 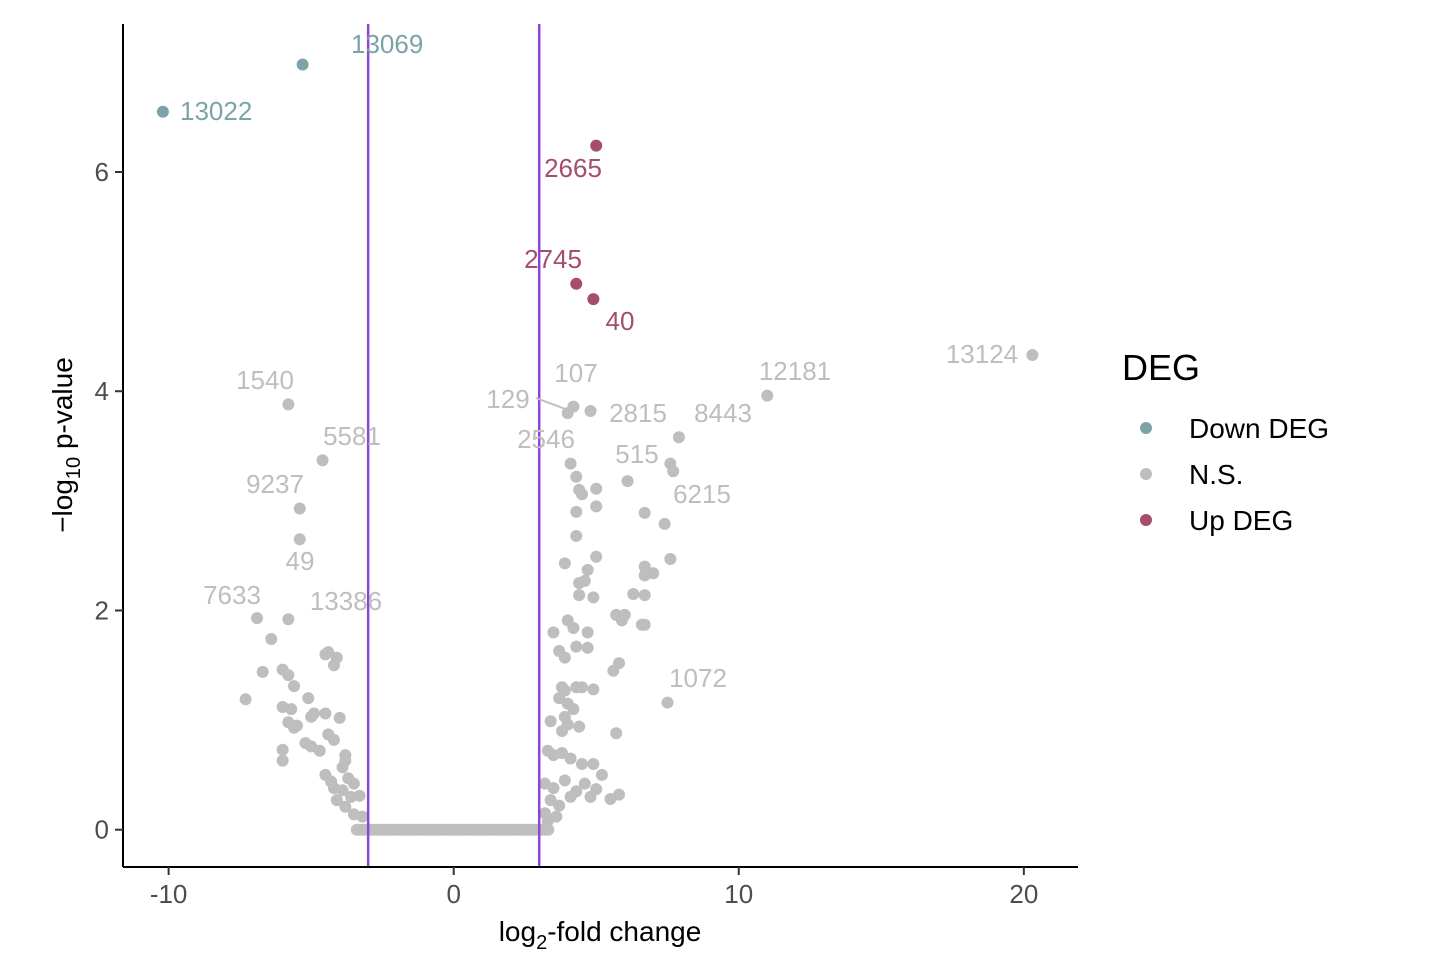 What do you see at coordinates (109, 501) in the screenshot?
I see `y-ticks: 0 2 4 6` at bounding box center [109, 501].